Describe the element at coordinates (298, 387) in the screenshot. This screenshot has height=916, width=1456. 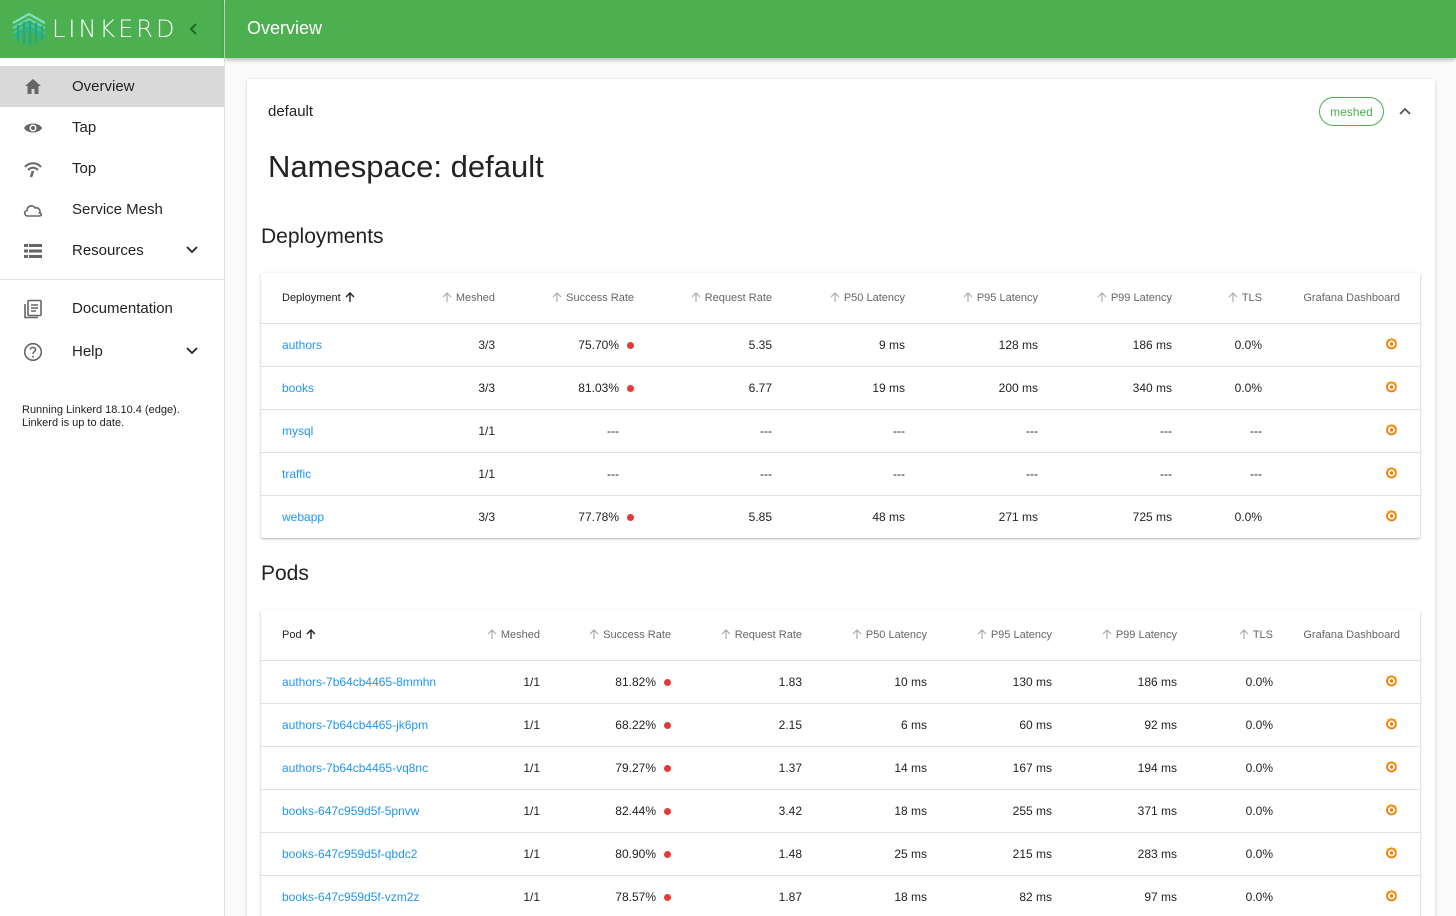
I see `resource-name-link: books` at that location.